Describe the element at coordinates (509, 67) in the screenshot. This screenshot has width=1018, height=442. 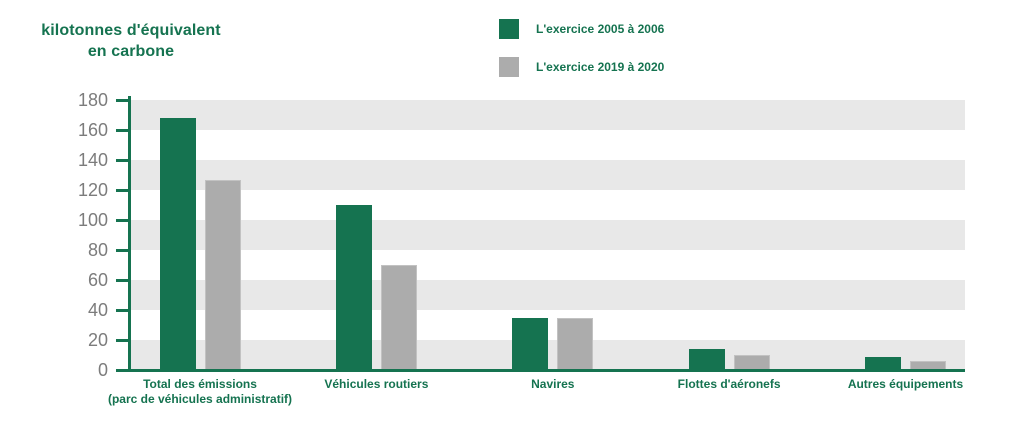
I see `legend-swatch-gray` at that location.